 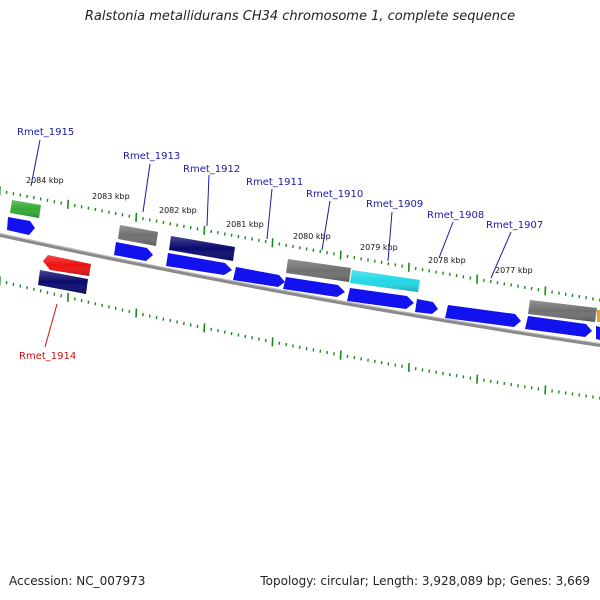 I want to click on gene-fragment, so click(x=598, y=316).